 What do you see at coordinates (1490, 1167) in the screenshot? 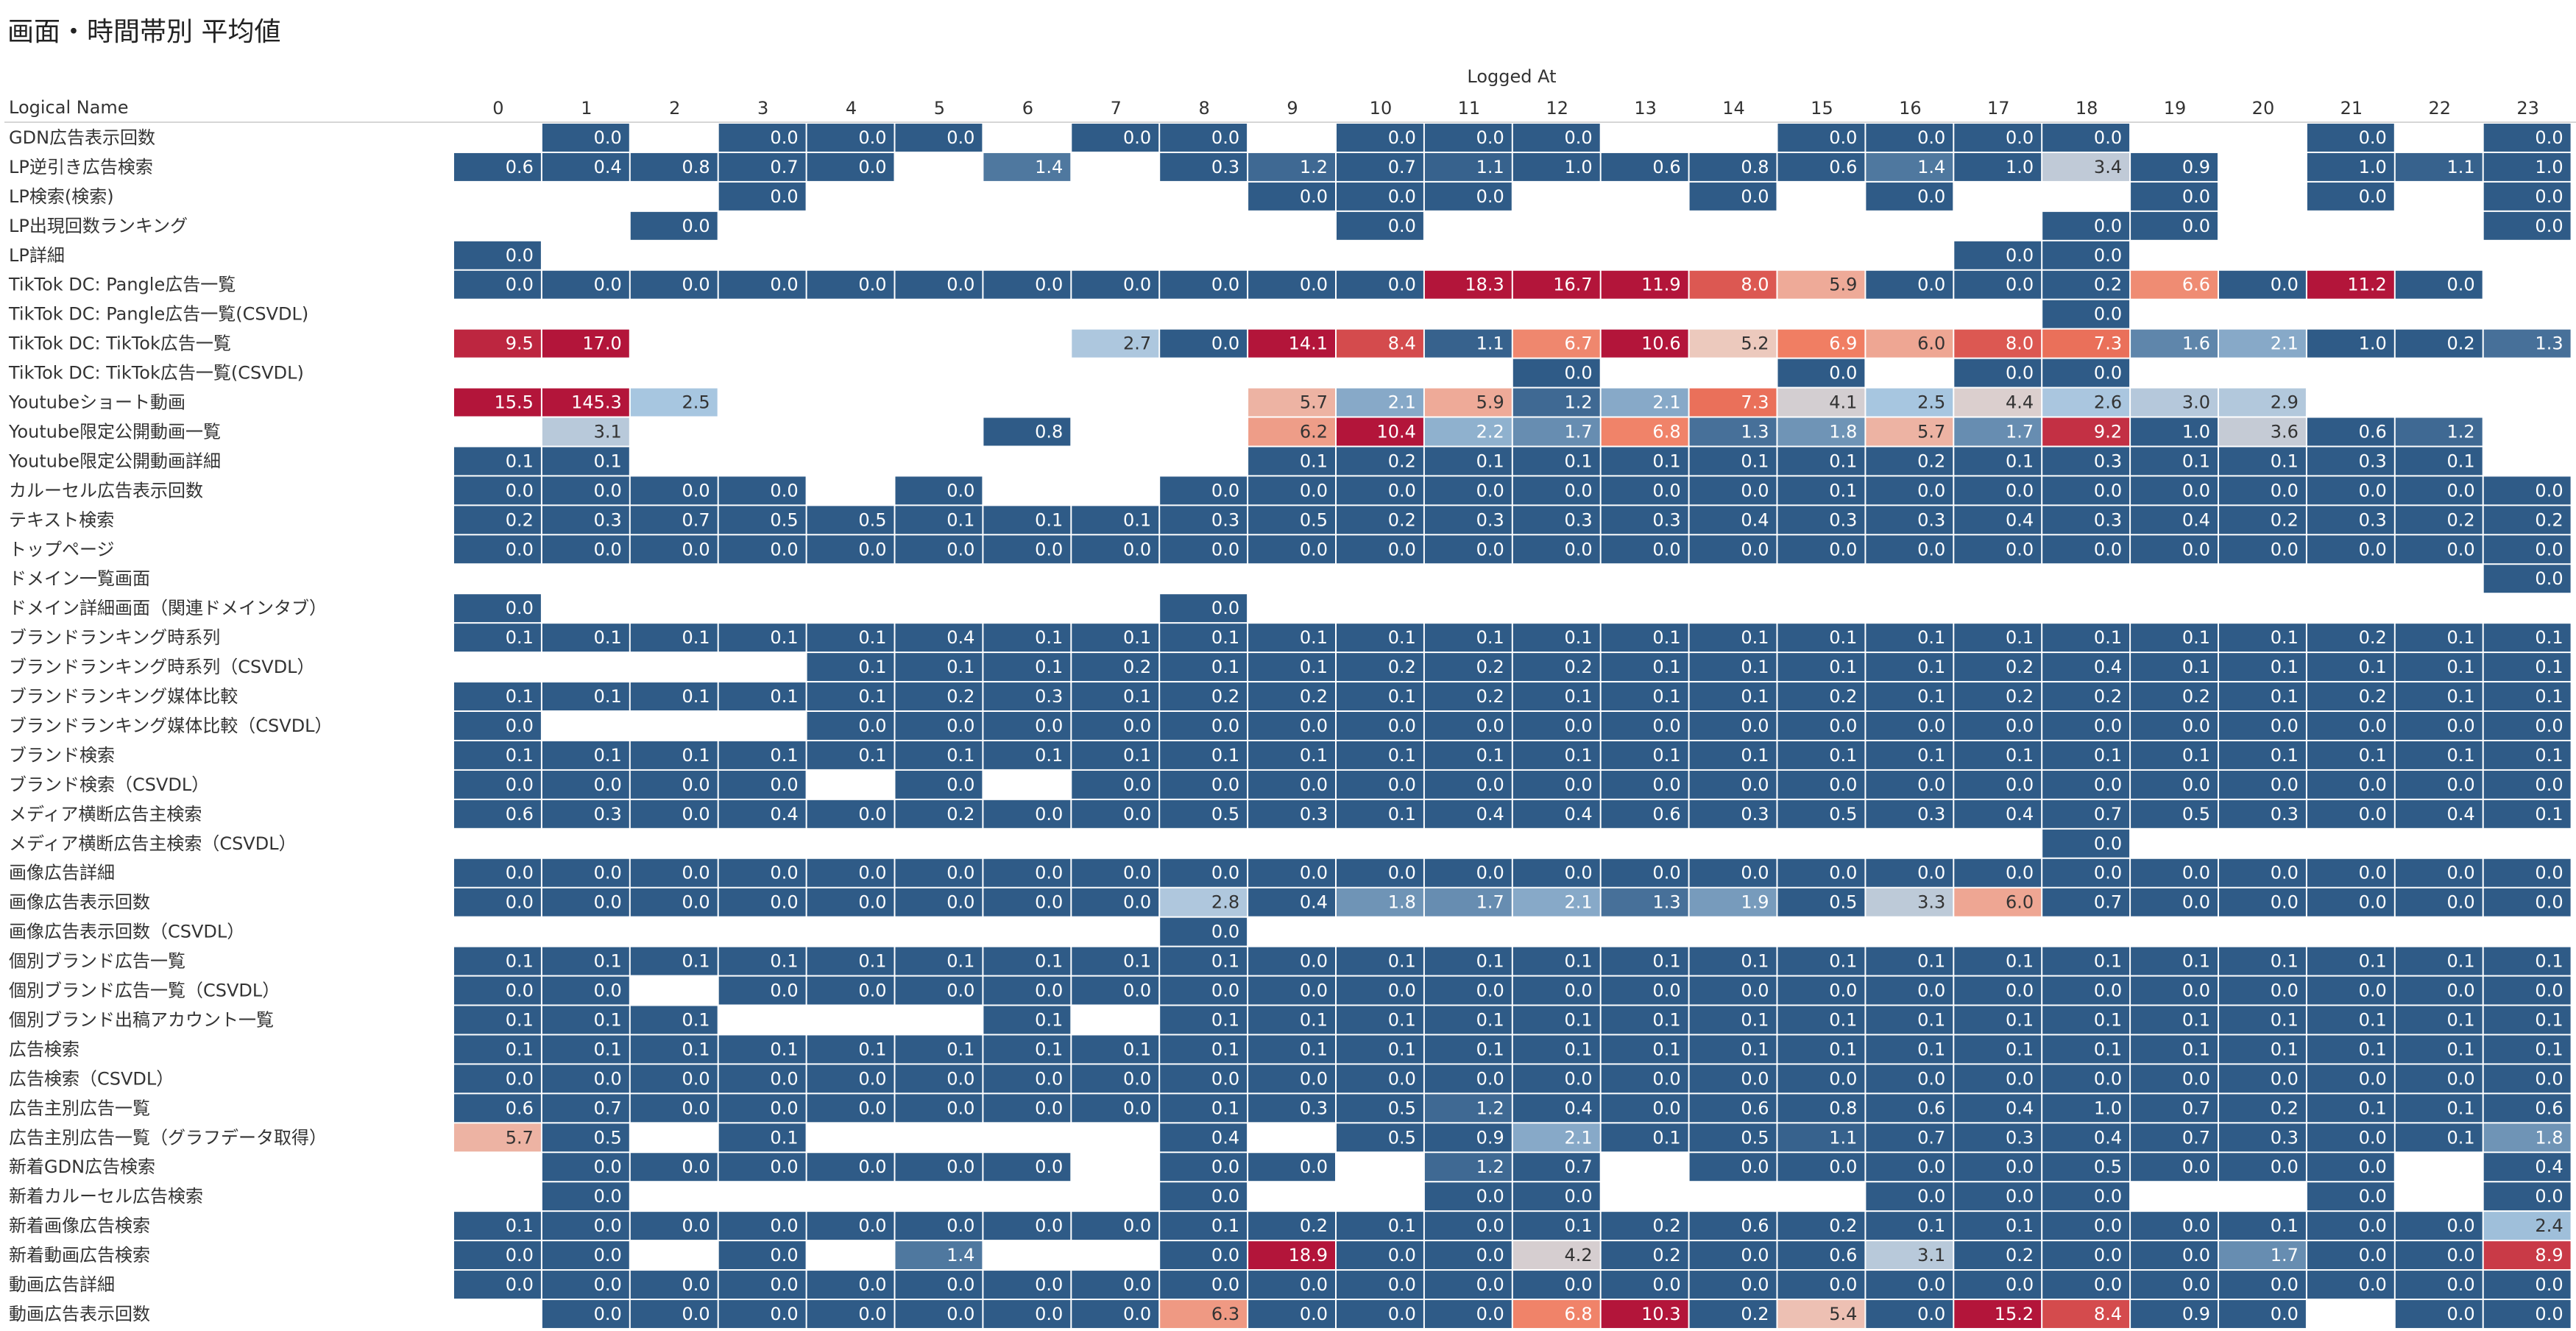
I see `cell-value-label: 1.2` at bounding box center [1490, 1167].